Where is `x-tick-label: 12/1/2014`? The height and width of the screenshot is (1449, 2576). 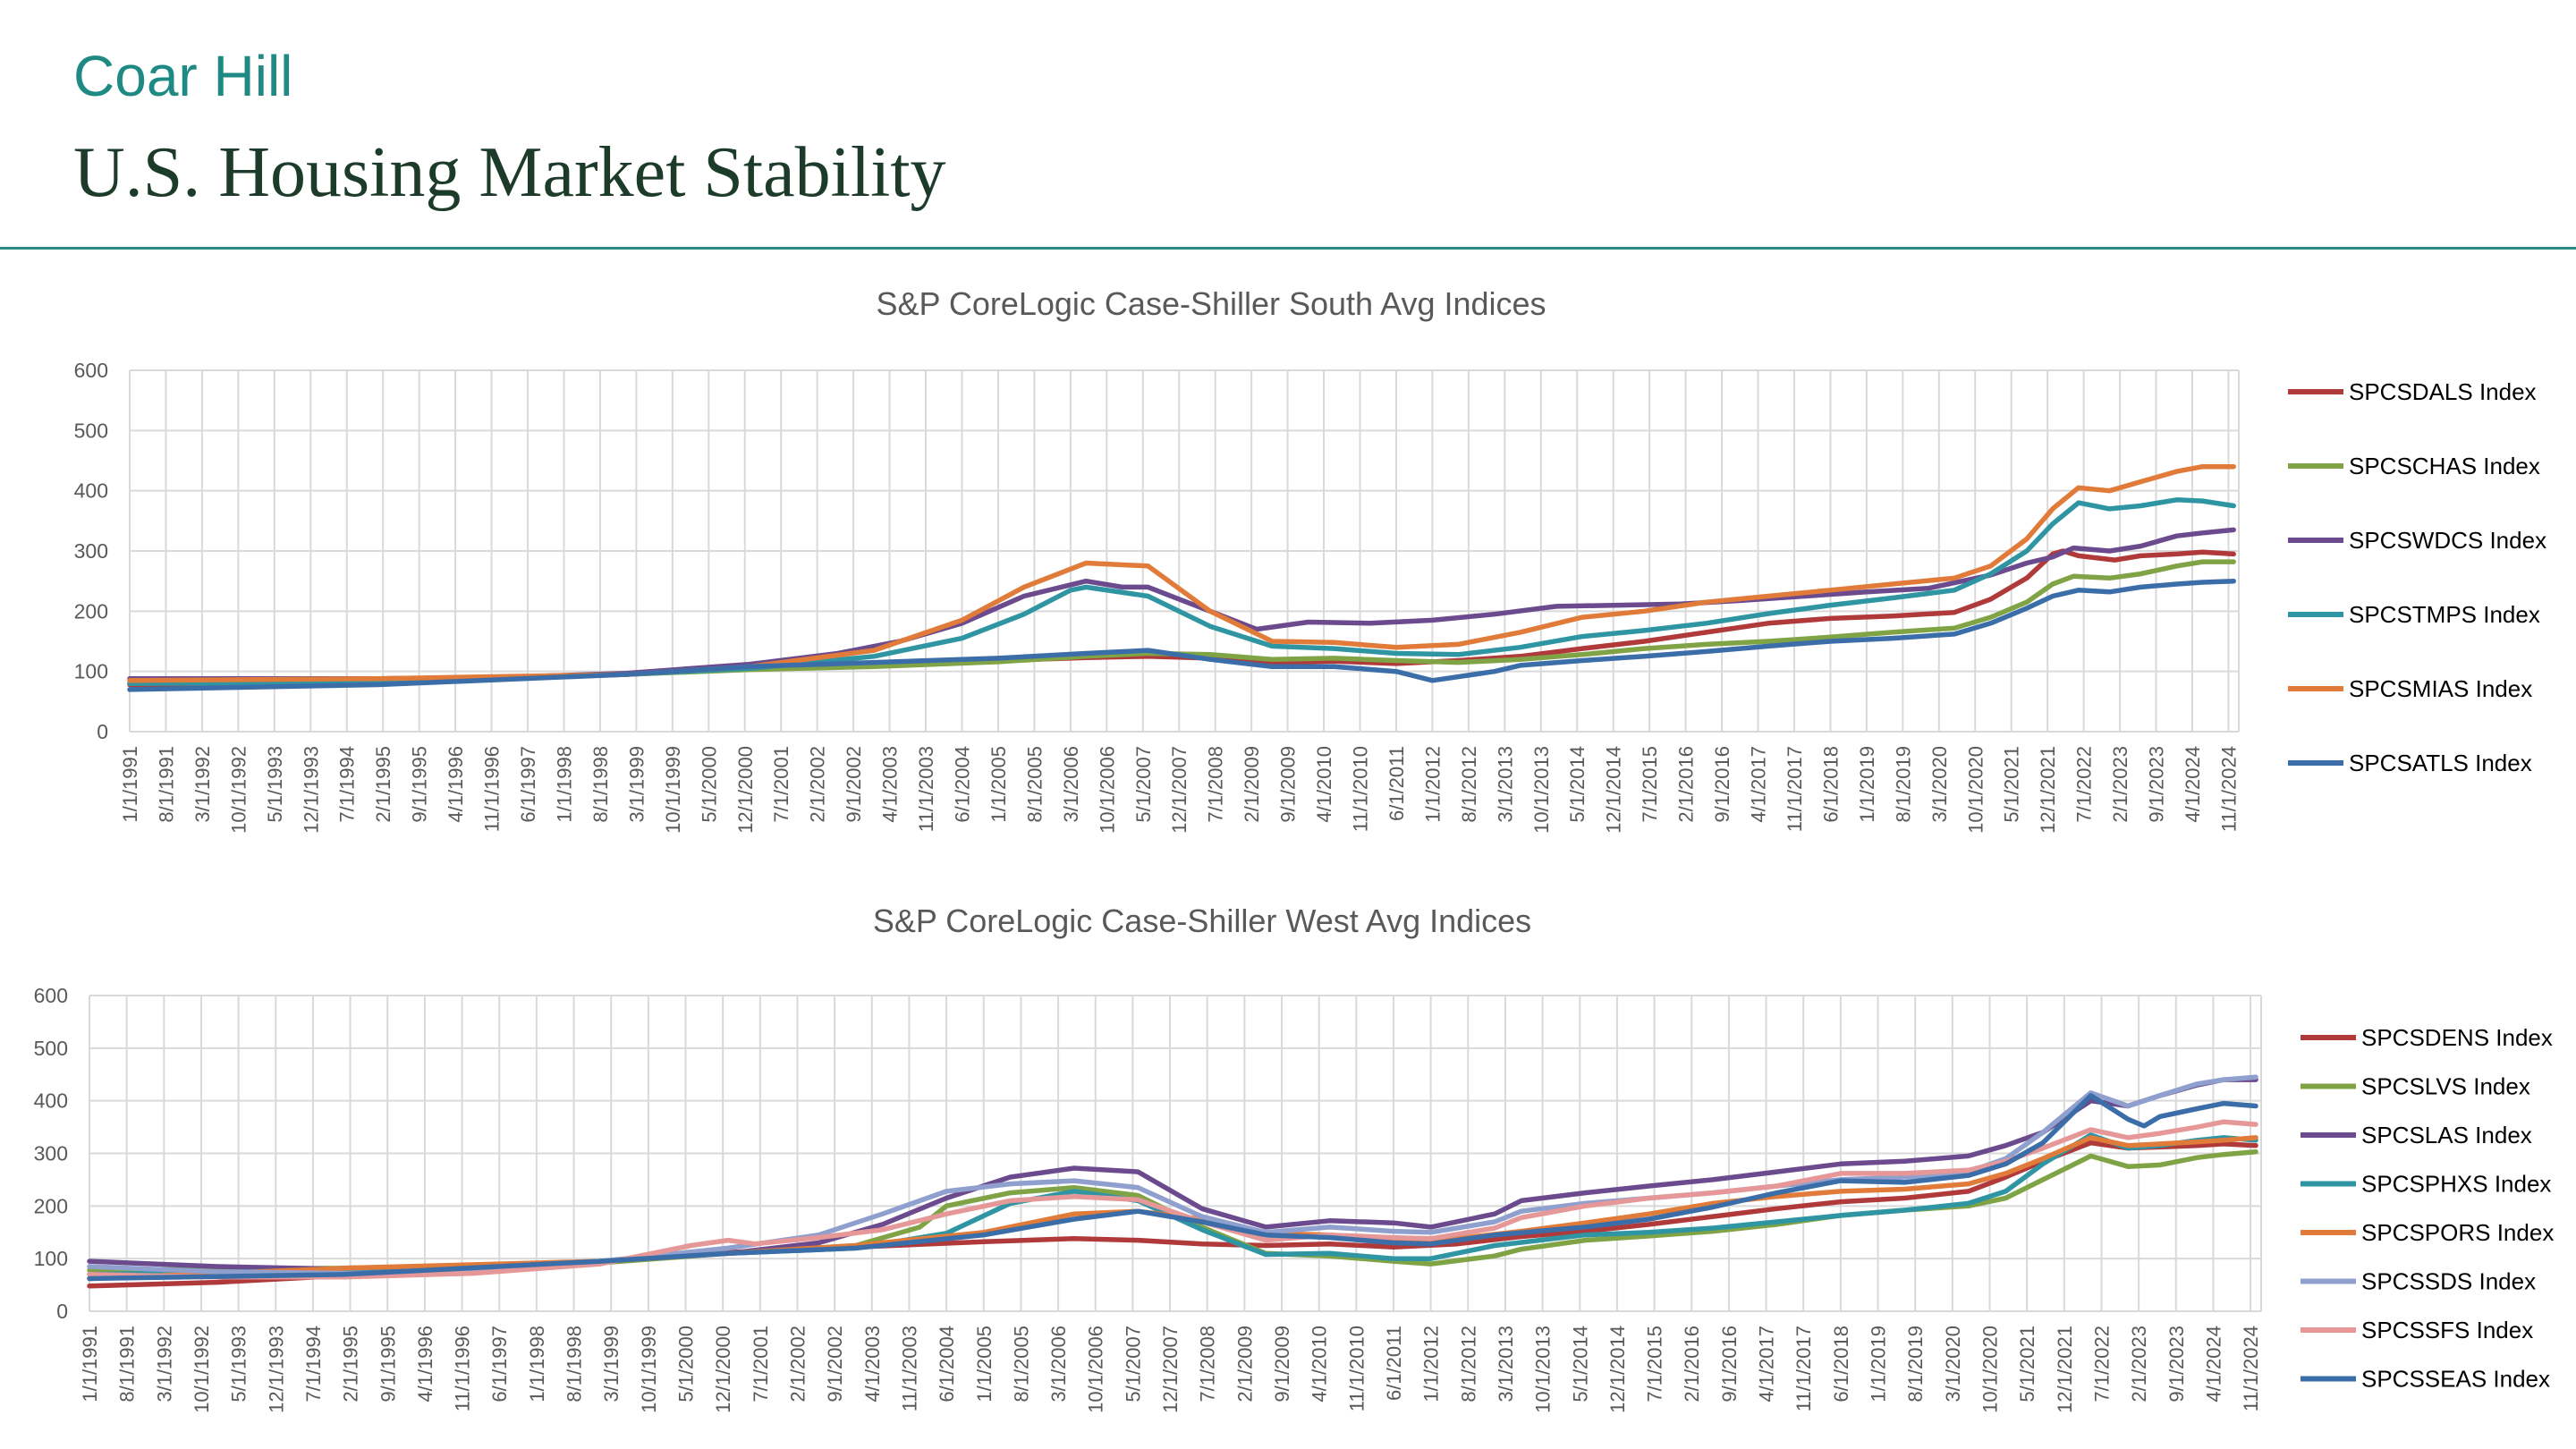 x-tick-label: 12/1/2014 is located at coordinates (1614, 790).